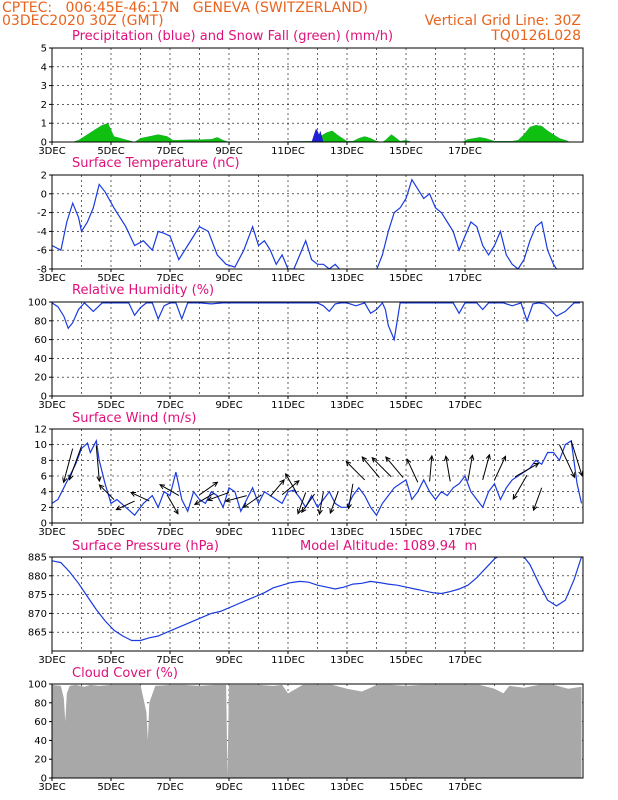  What do you see at coordinates (44, 194) in the screenshot?
I see `temp-ytick-label: 0` at bounding box center [44, 194].